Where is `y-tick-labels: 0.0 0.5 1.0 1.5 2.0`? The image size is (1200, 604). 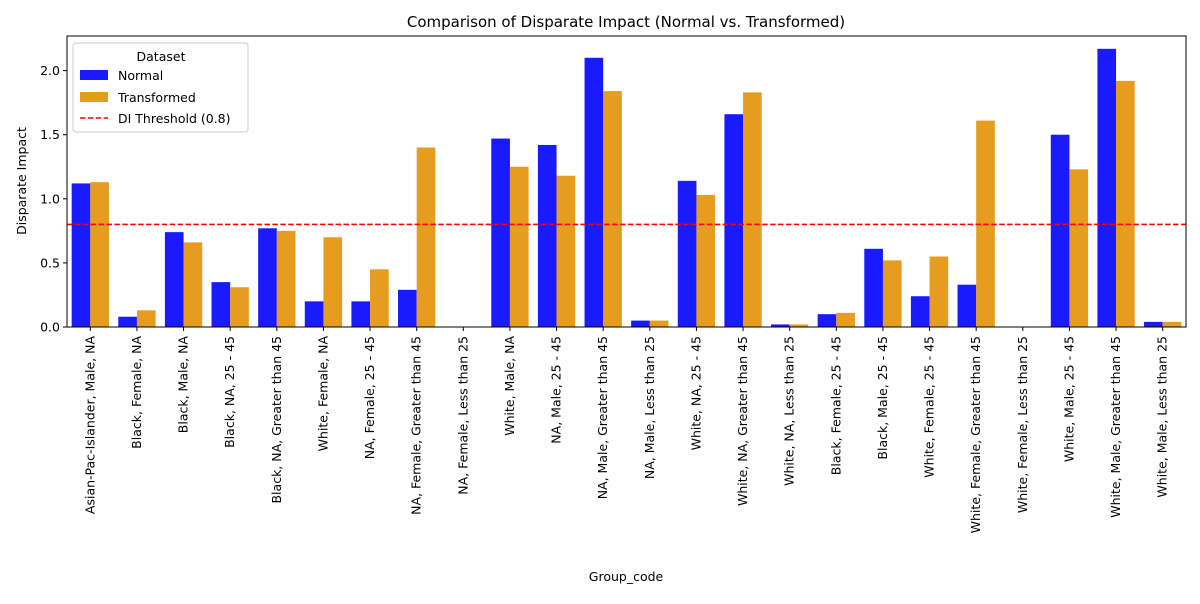
y-tick-labels: 0.0 0.5 1.0 1.5 2.0 is located at coordinates (50, 198).